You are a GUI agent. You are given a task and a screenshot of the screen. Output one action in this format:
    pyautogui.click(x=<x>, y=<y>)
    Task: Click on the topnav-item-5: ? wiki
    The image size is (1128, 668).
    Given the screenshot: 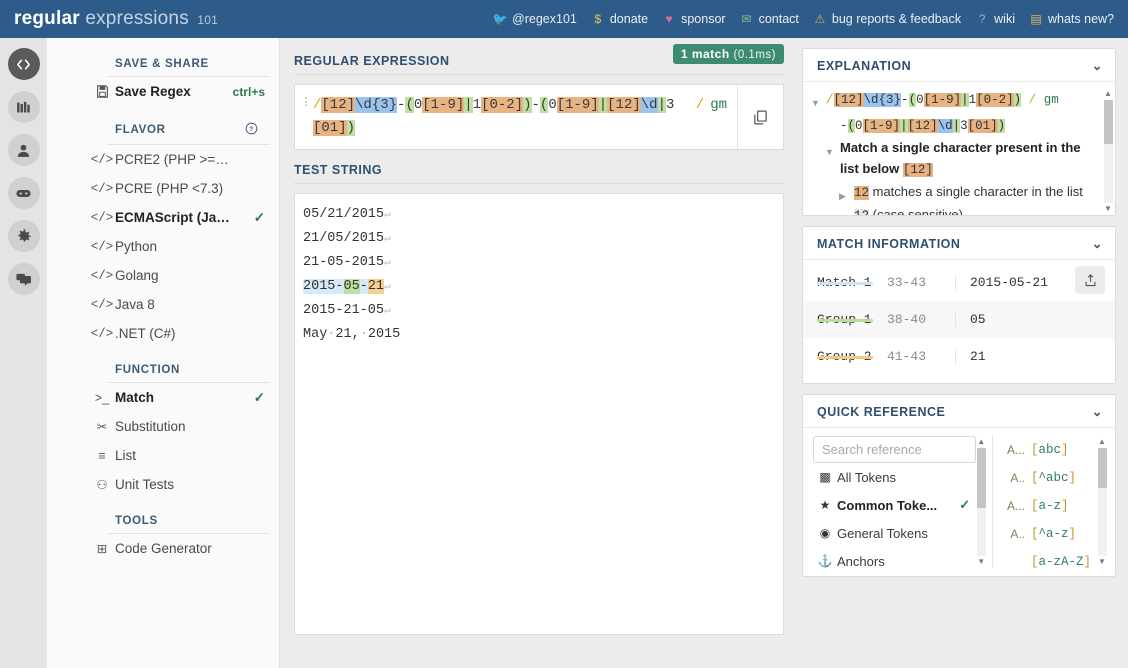 What is the action you would take?
    pyautogui.click(x=995, y=19)
    